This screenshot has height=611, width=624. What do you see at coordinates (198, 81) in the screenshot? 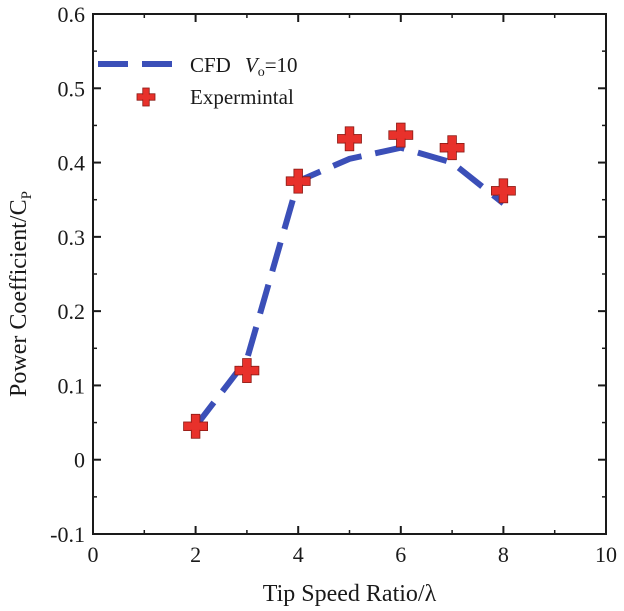
I see `legend: CFD Vo=10 Expermintal` at bounding box center [198, 81].